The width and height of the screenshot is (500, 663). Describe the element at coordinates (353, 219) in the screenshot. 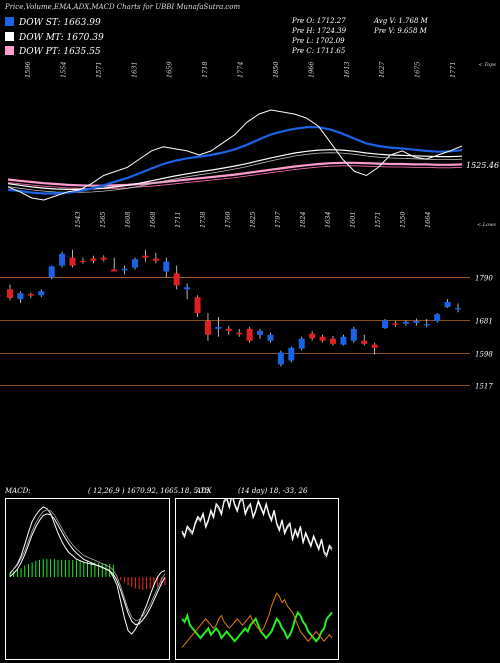

I see `low-tick-label: 1601` at that location.